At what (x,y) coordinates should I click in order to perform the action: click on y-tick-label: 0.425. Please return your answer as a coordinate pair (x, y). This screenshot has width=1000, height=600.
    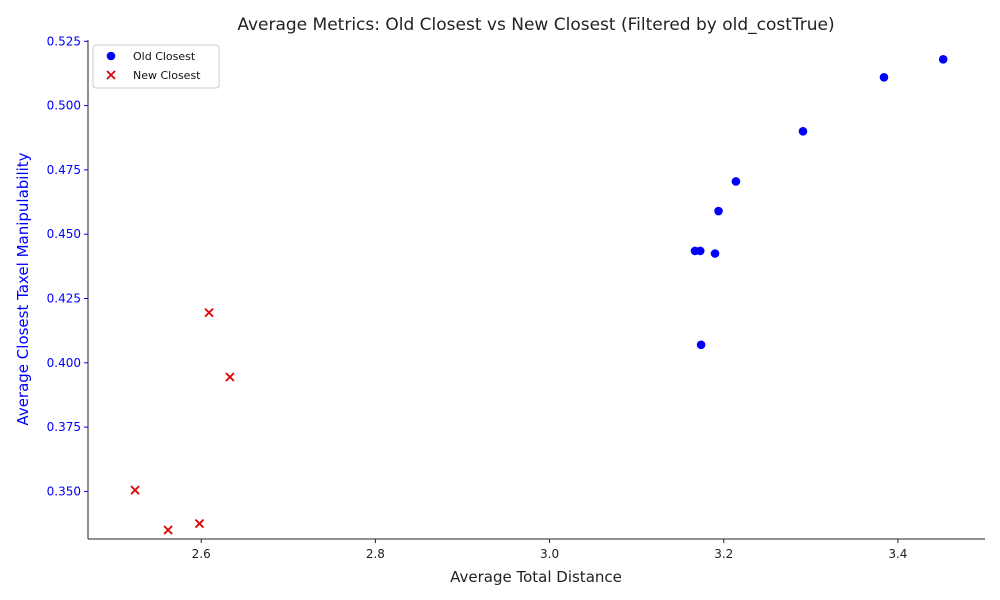
    Looking at the image, I should click on (64, 299).